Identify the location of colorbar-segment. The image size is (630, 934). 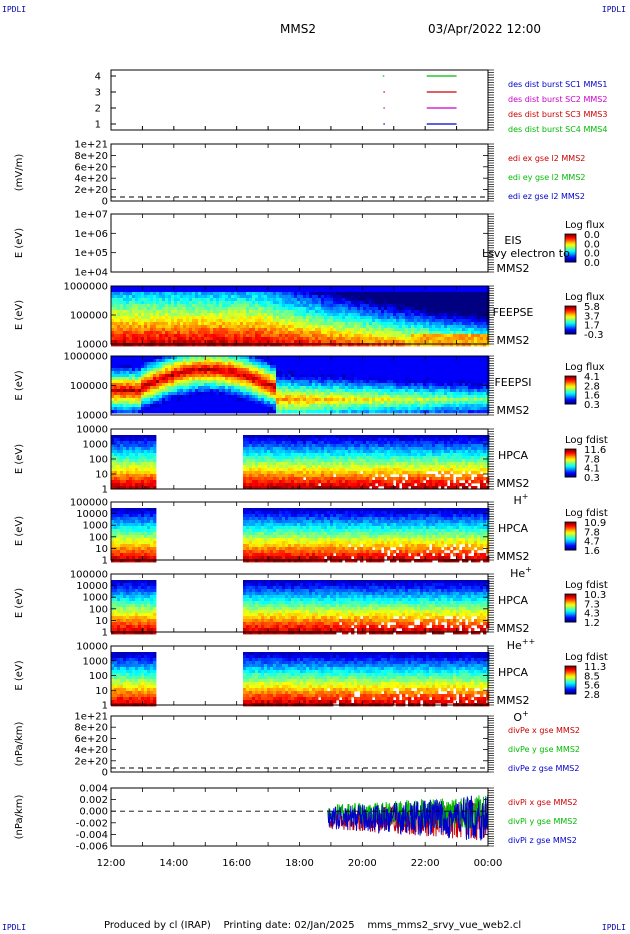
(570, 315).